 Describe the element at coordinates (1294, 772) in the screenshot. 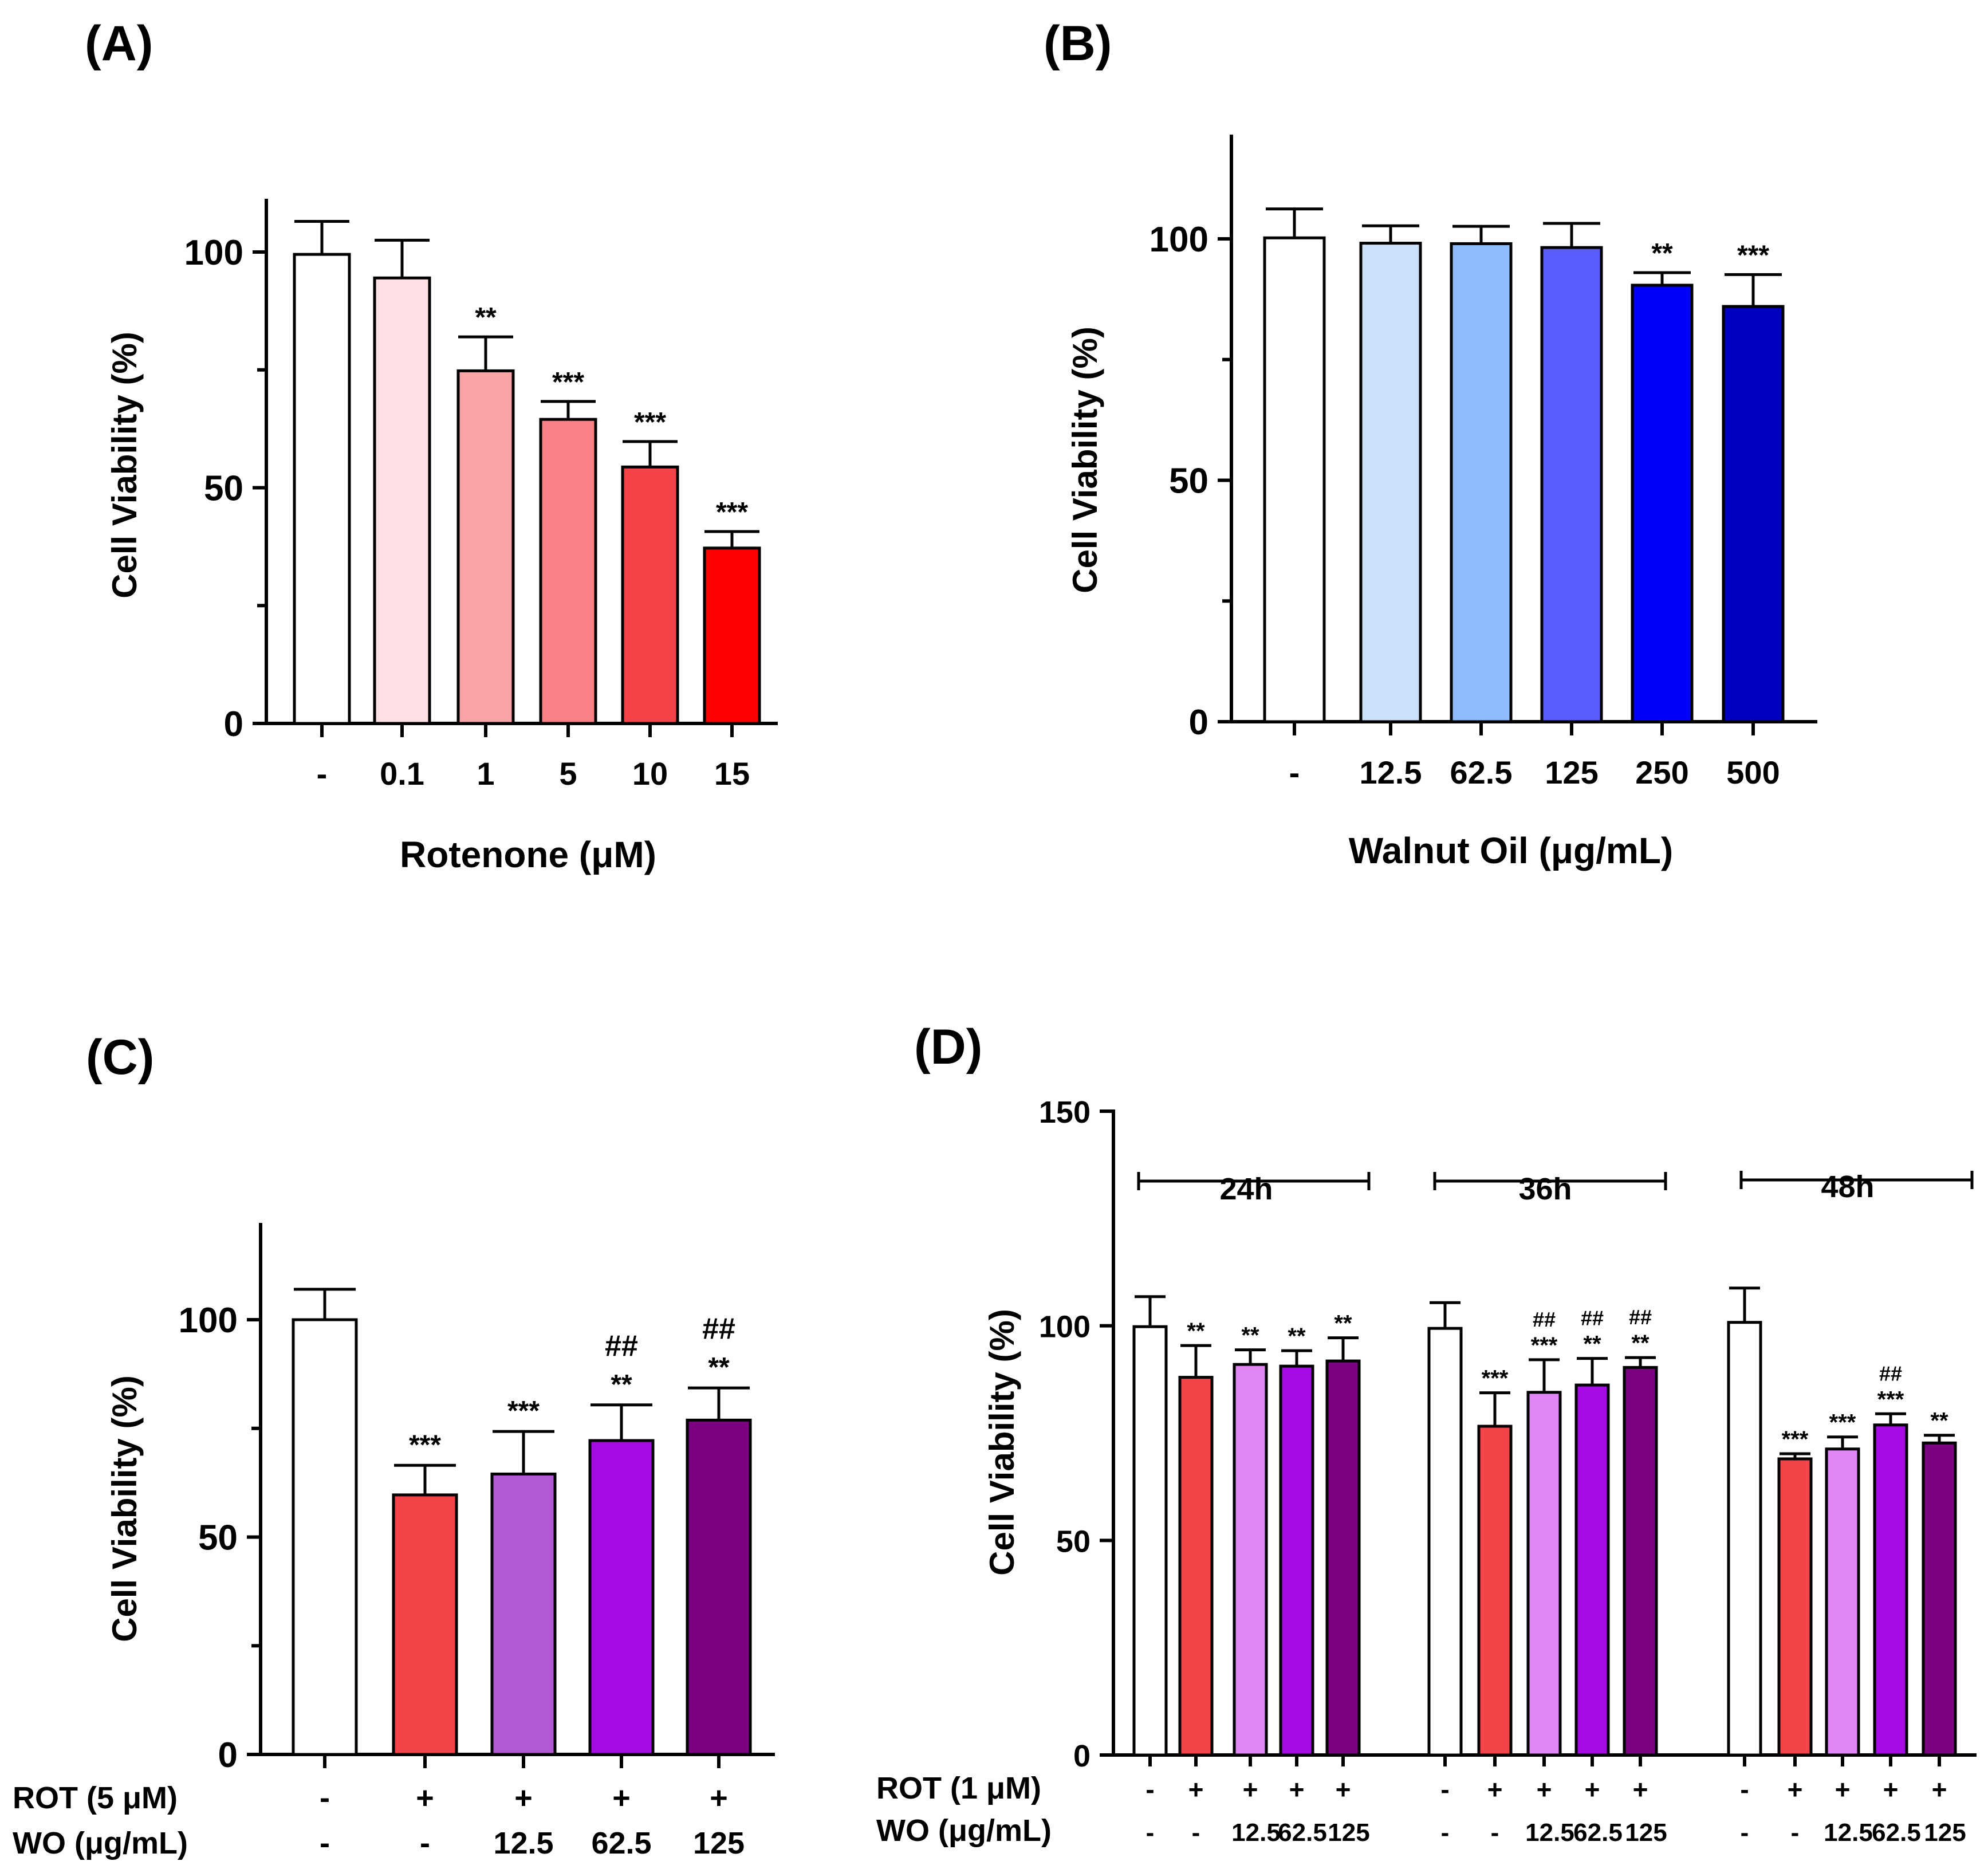

I see `panel-b-x-tick-label: -` at that location.